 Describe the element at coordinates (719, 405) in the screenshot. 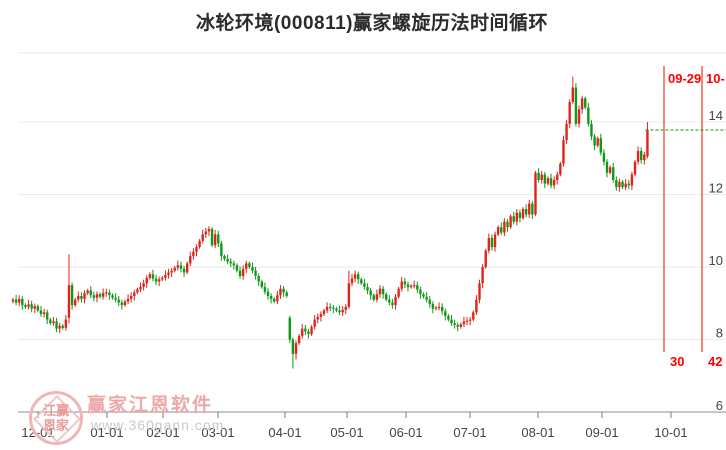

I see `y-axis-label-6: 6` at that location.